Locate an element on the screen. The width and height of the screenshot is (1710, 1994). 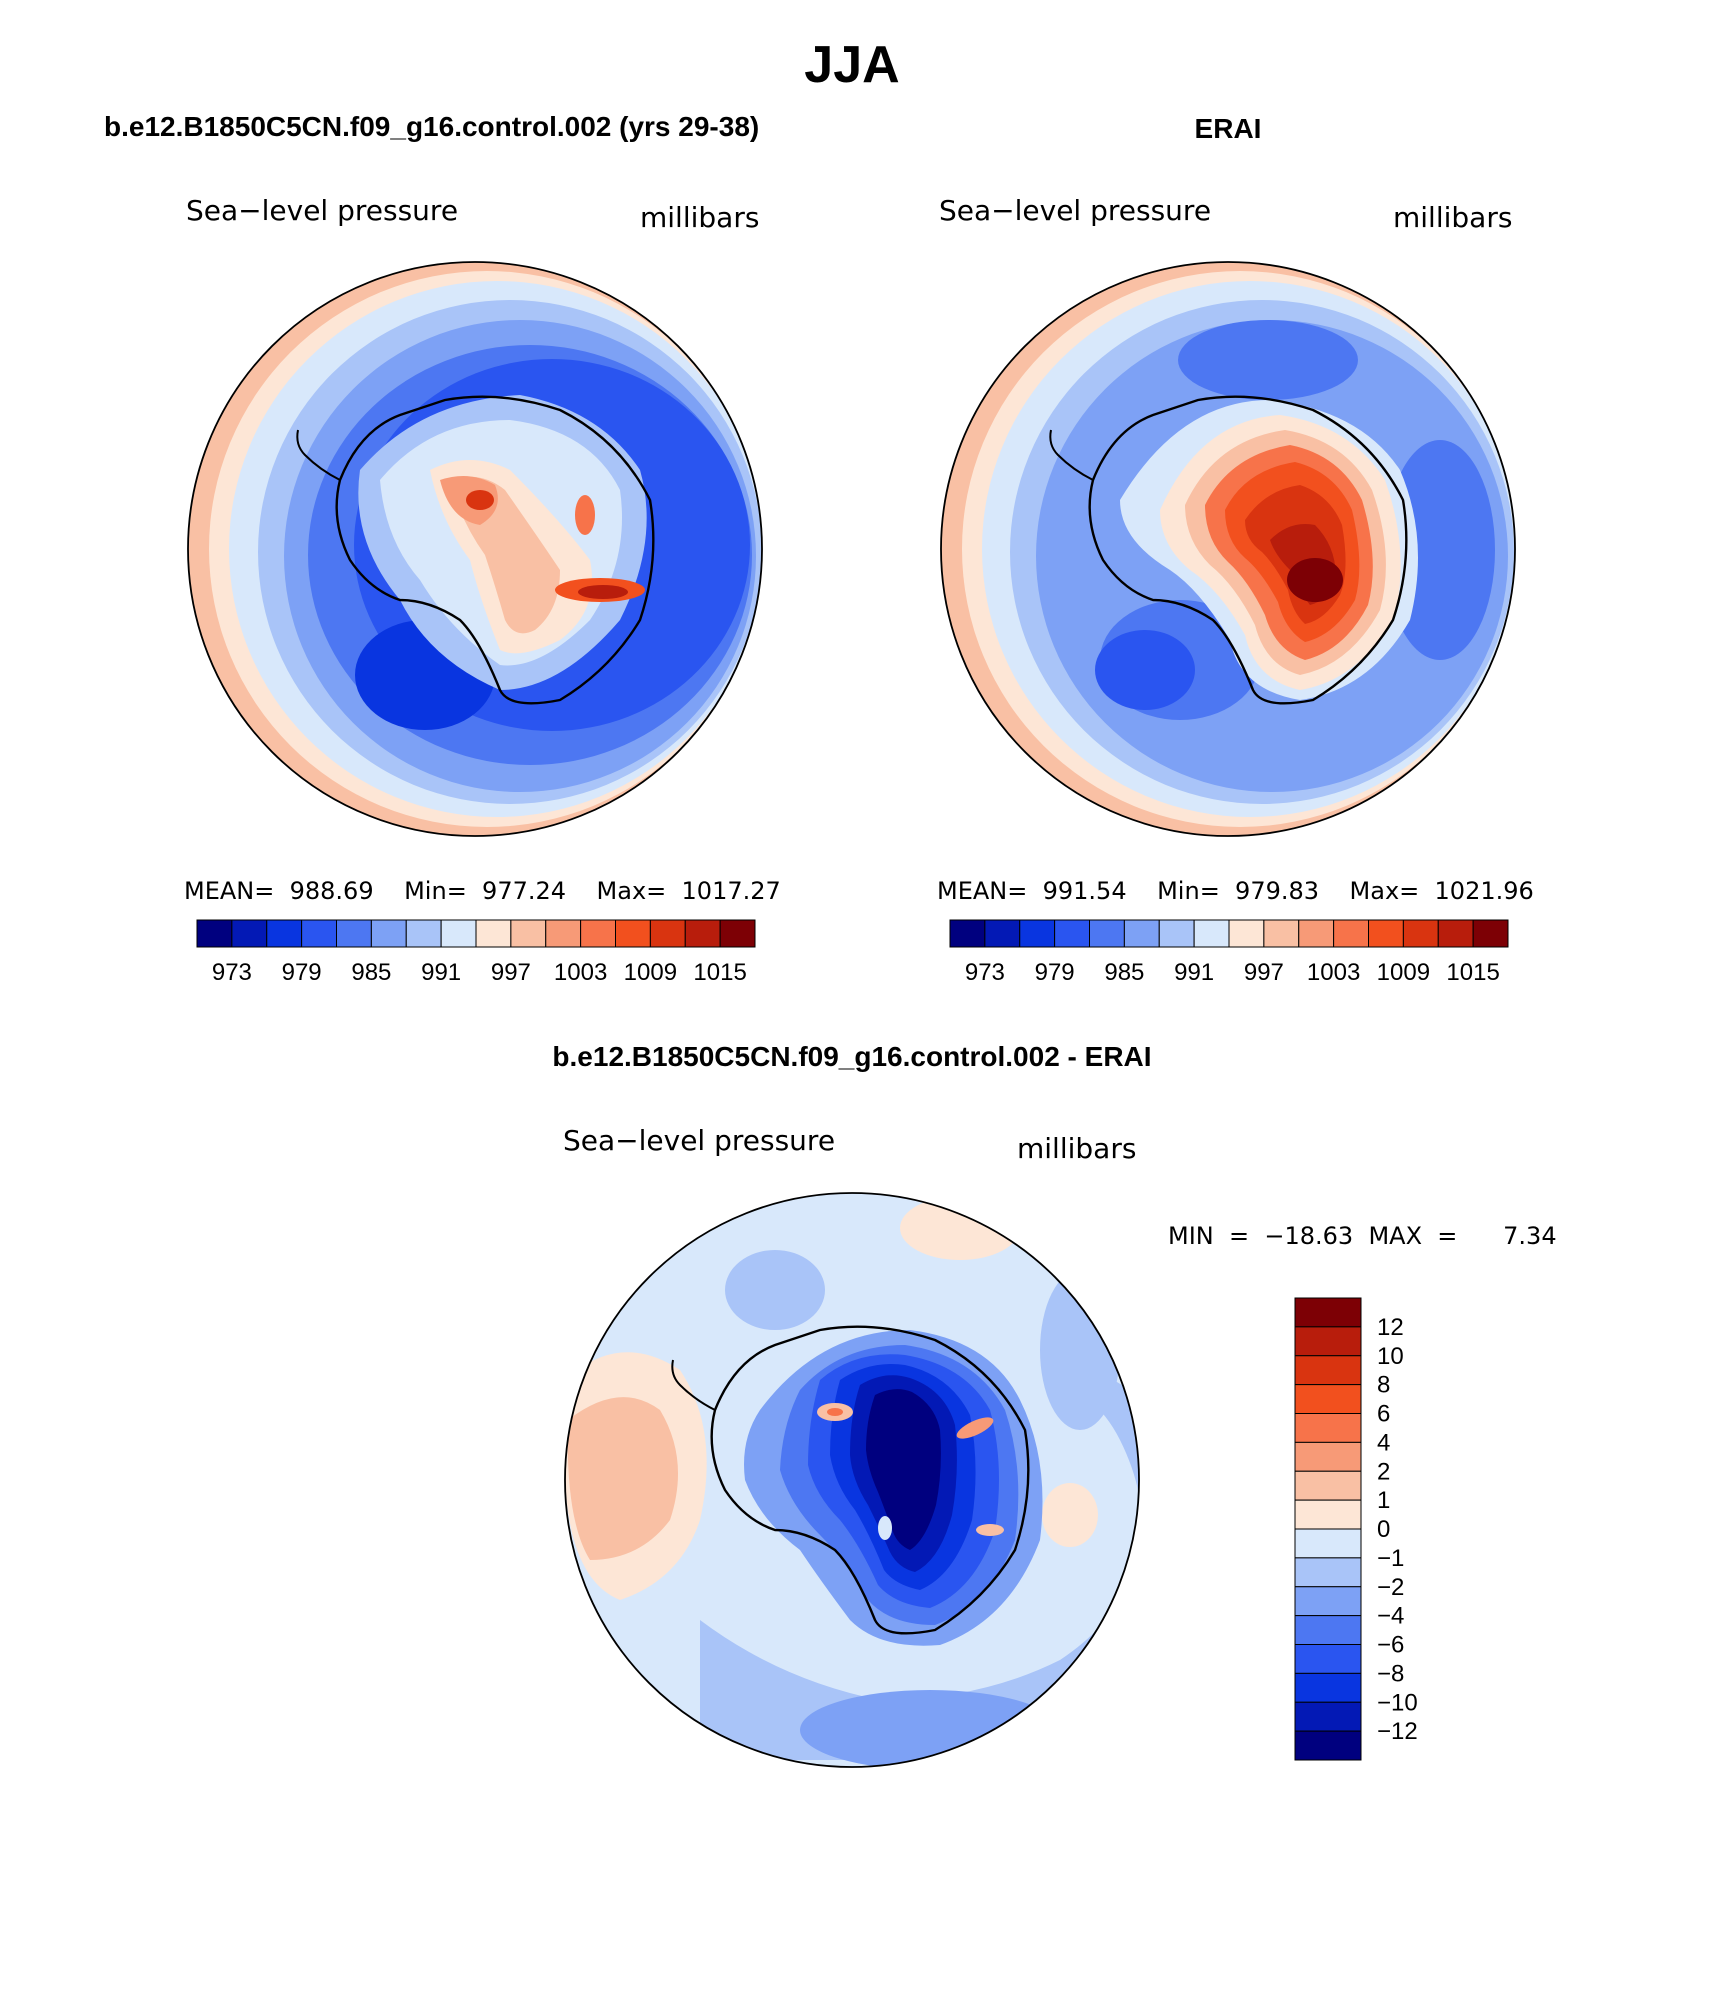
panel-c-colorbar-tick-label: 6 is located at coordinates (1383, 1414).